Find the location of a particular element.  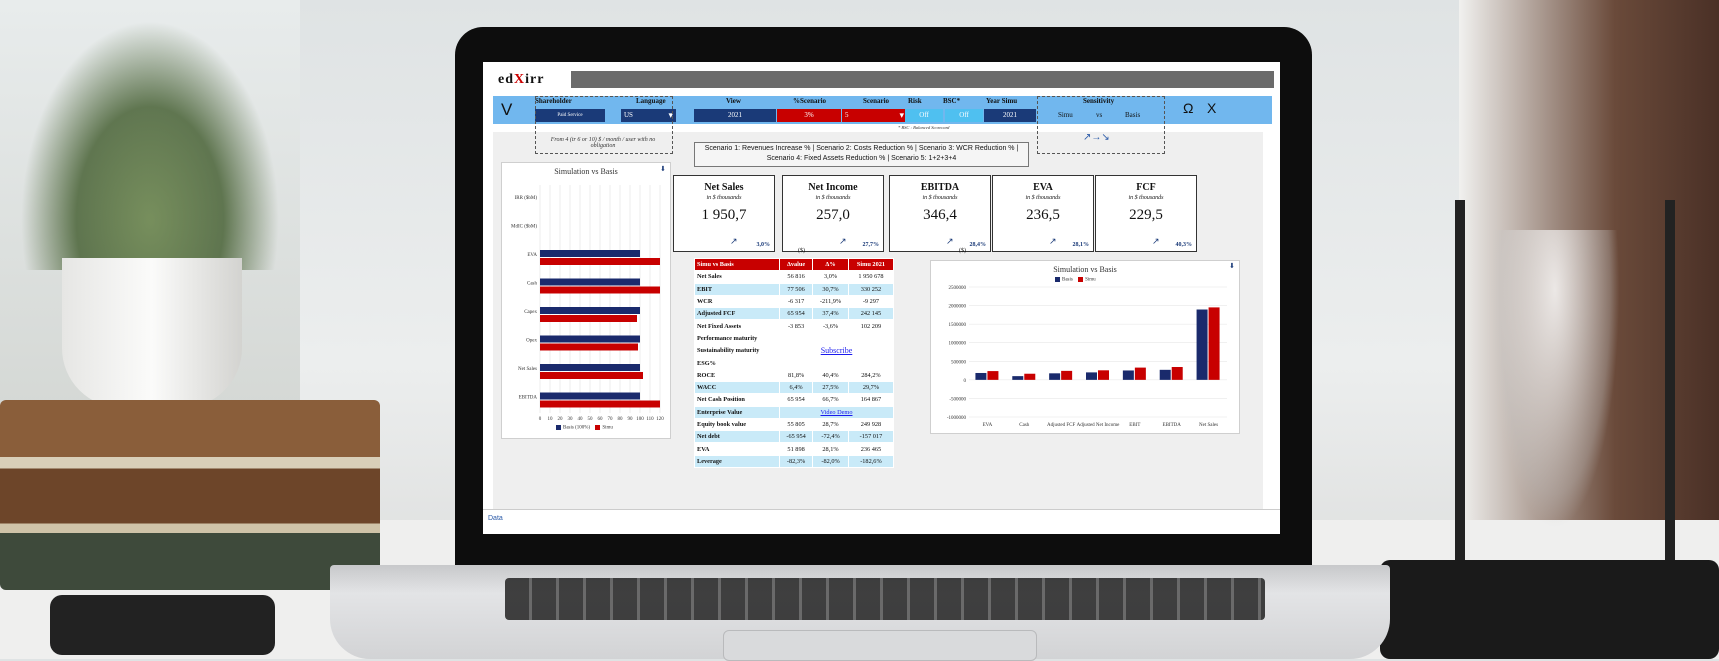

risk-toggle: Off is located at coordinates (924, 115).